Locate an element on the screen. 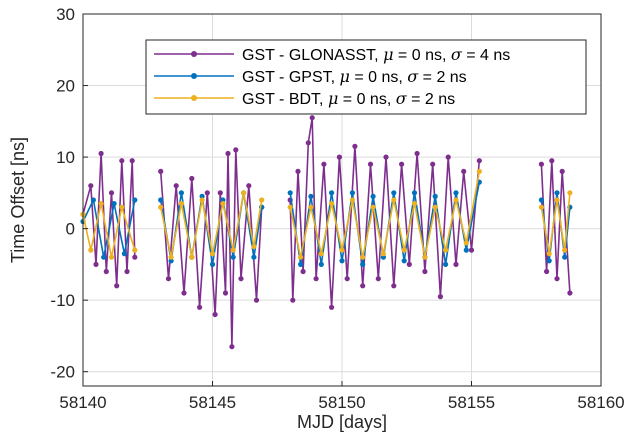 This screenshot has height=435, width=633. x-axis-label: MJD [days] is located at coordinates (342, 422).